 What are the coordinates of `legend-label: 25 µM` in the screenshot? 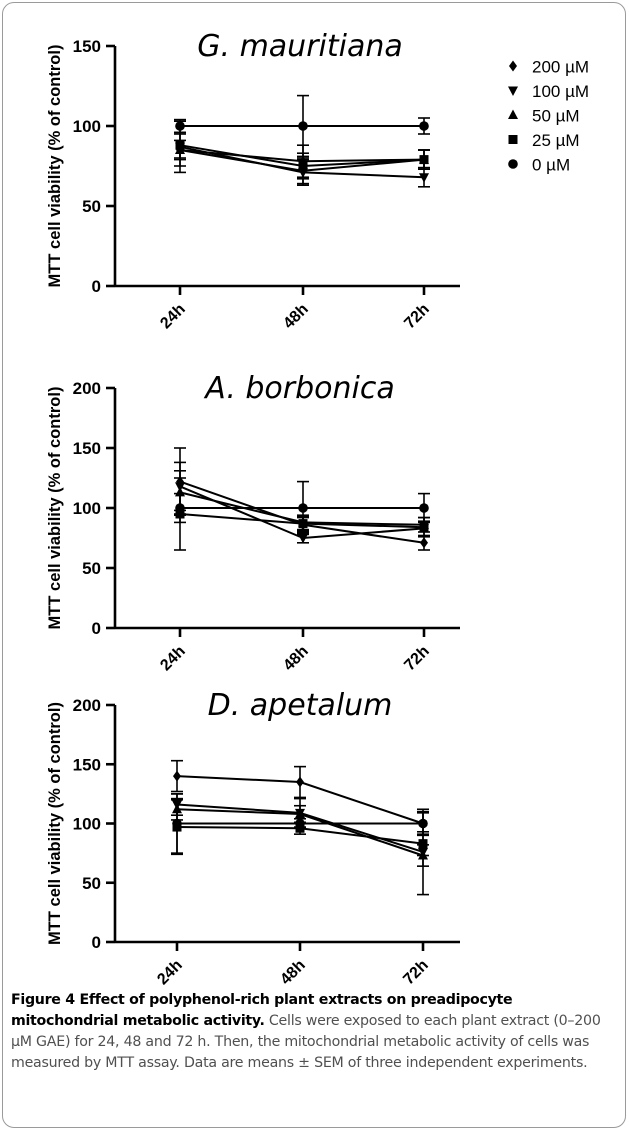 It's located at (556, 140).